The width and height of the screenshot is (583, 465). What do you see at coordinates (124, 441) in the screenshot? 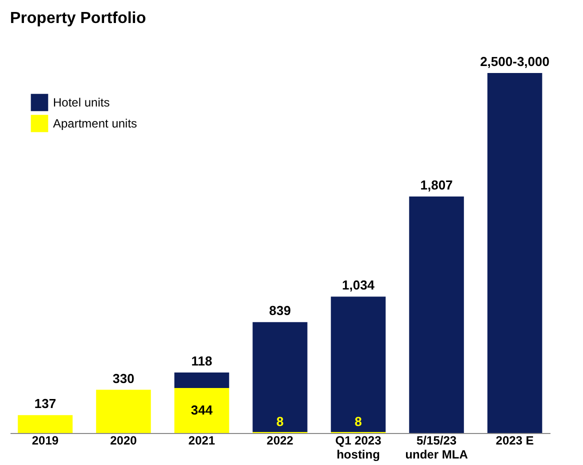
I see `x-tick-label: 2020` at bounding box center [124, 441].